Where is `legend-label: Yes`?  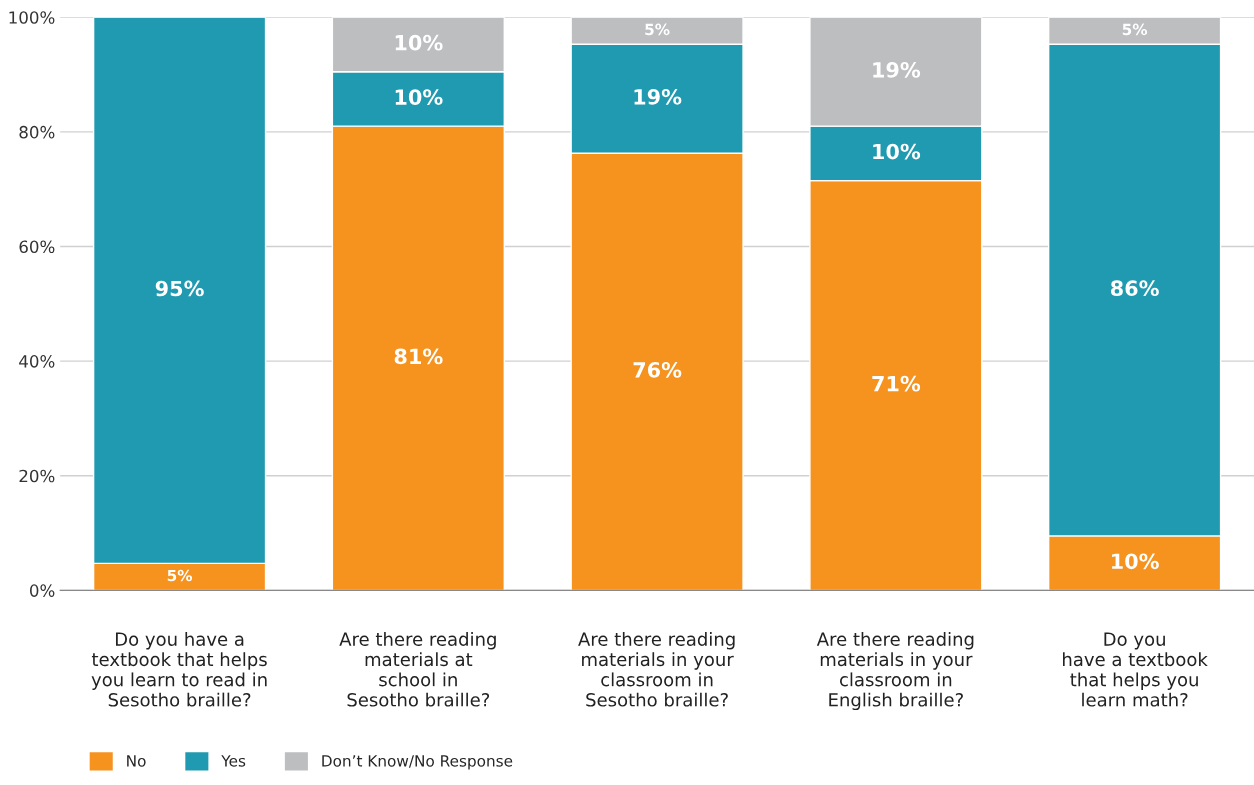
legend-label: Yes is located at coordinates (233, 761).